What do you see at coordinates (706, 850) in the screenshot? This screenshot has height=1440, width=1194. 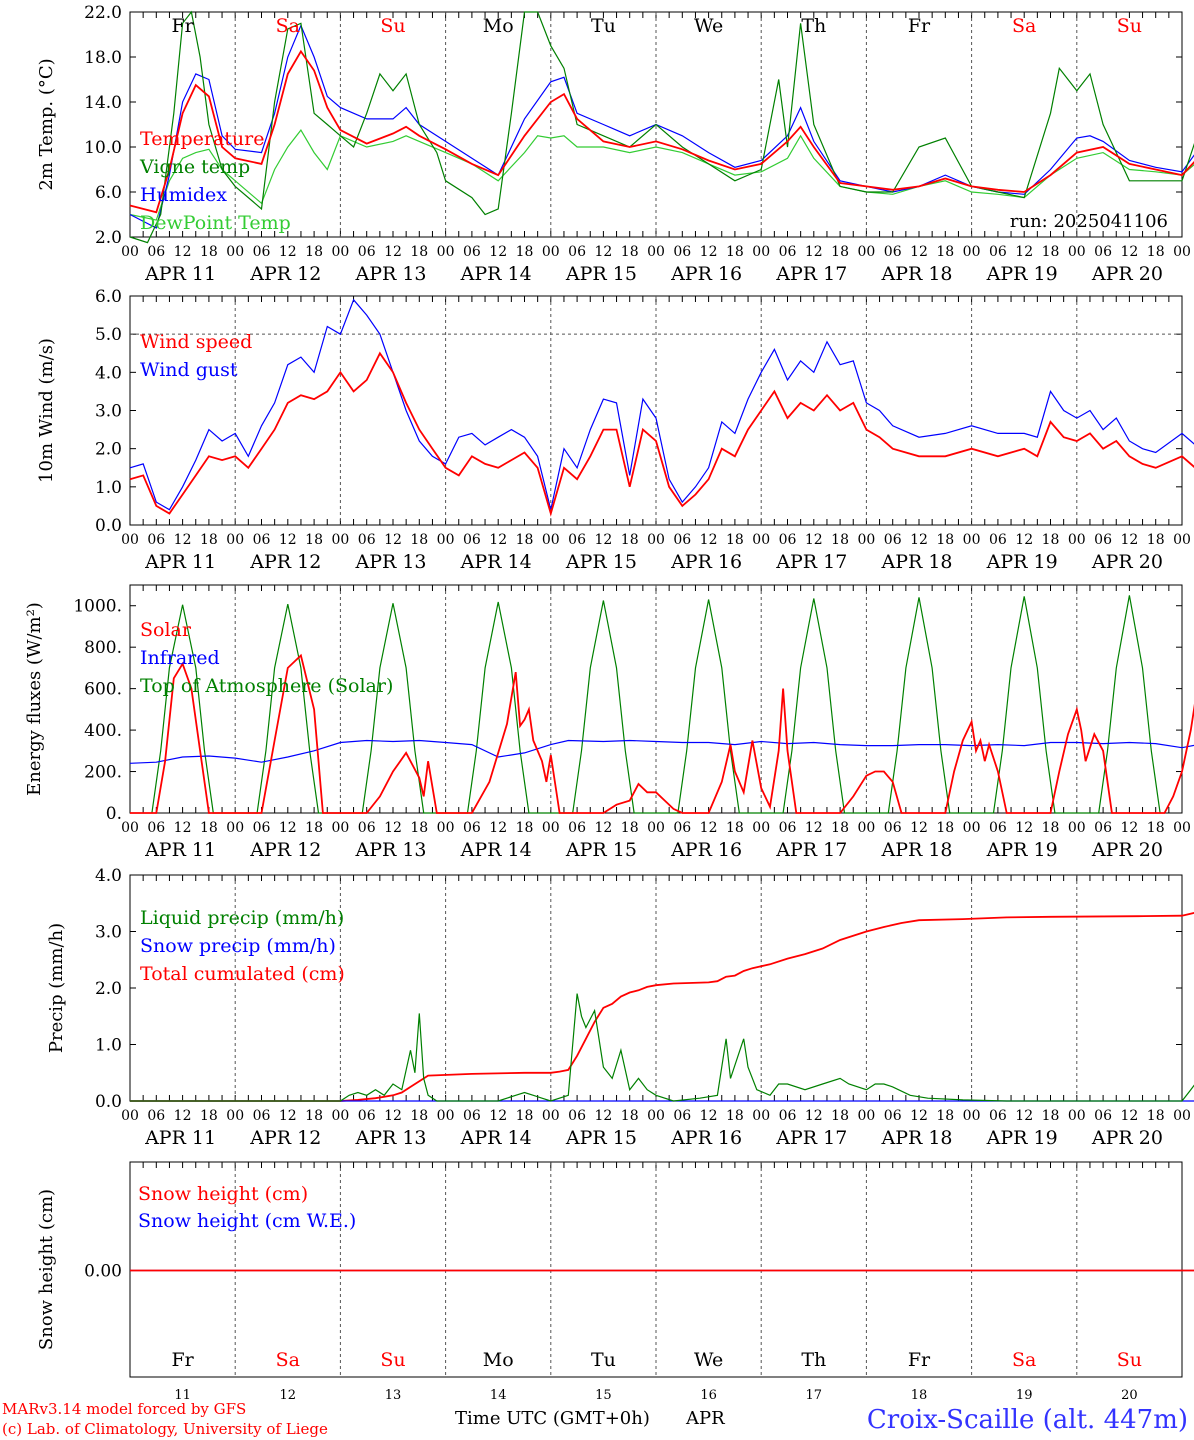 I see `x-day-label: APR 16` at bounding box center [706, 850].